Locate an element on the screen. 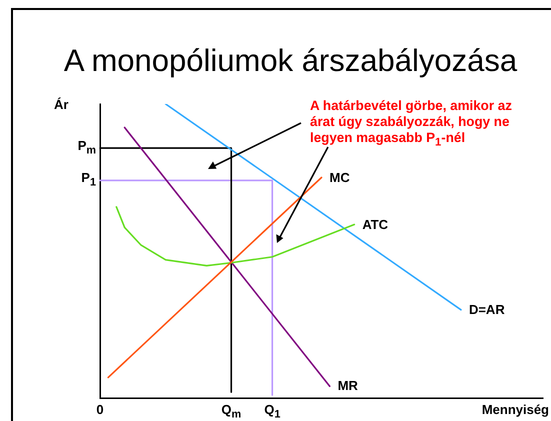 The height and width of the screenshot is (421, 551). series-label: ATC is located at coordinates (375, 224).